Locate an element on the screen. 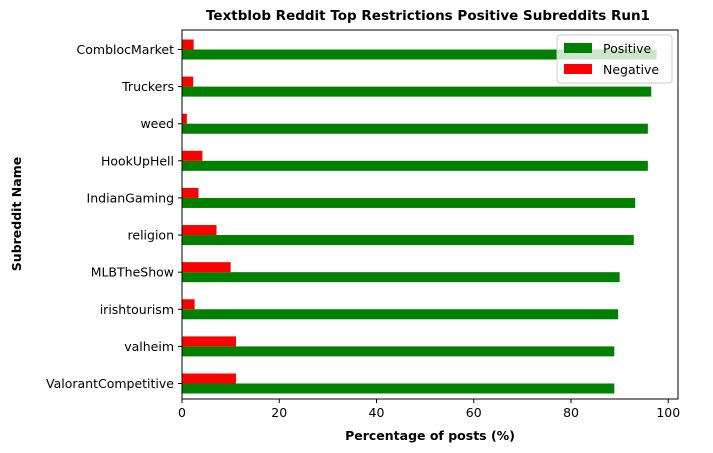  bar-positive-truckers is located at coordinates (417, 91).